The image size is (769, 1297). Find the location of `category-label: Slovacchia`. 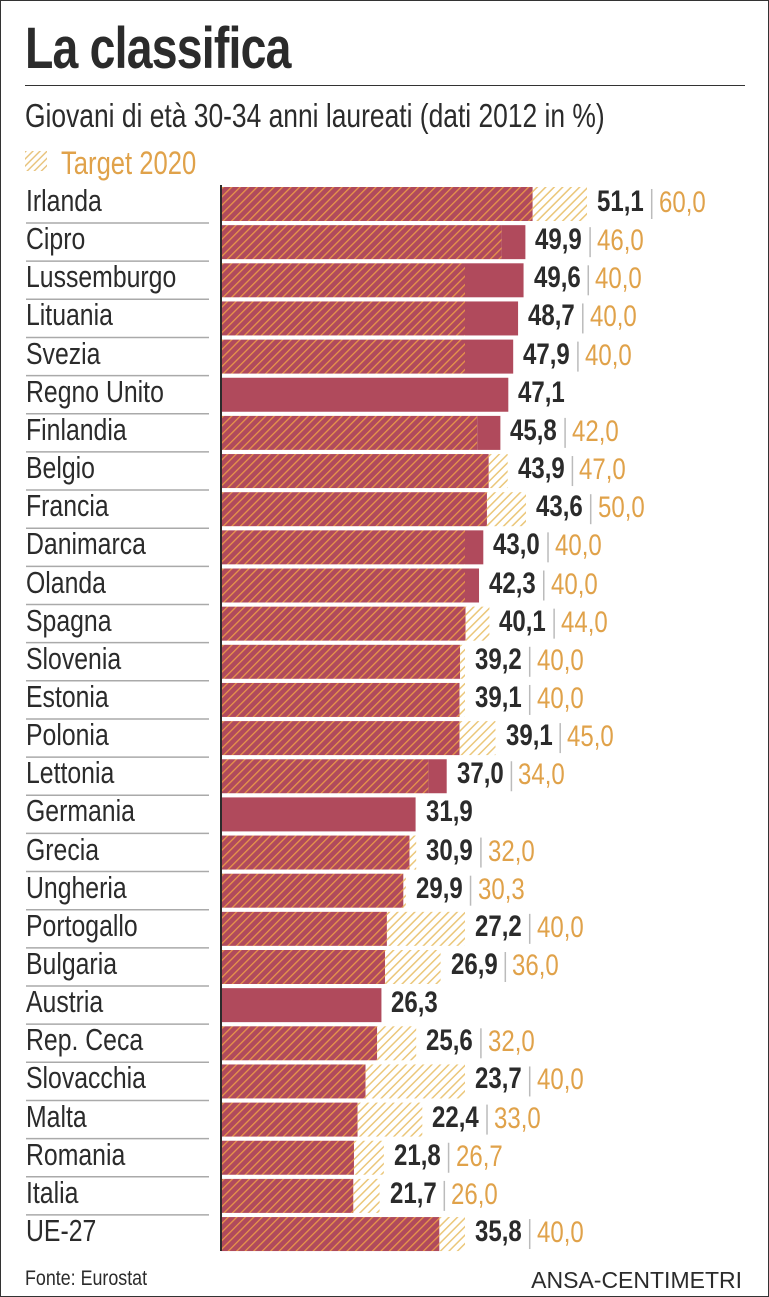

category-label: Slovacchia is located at coordinates (86, 1078).